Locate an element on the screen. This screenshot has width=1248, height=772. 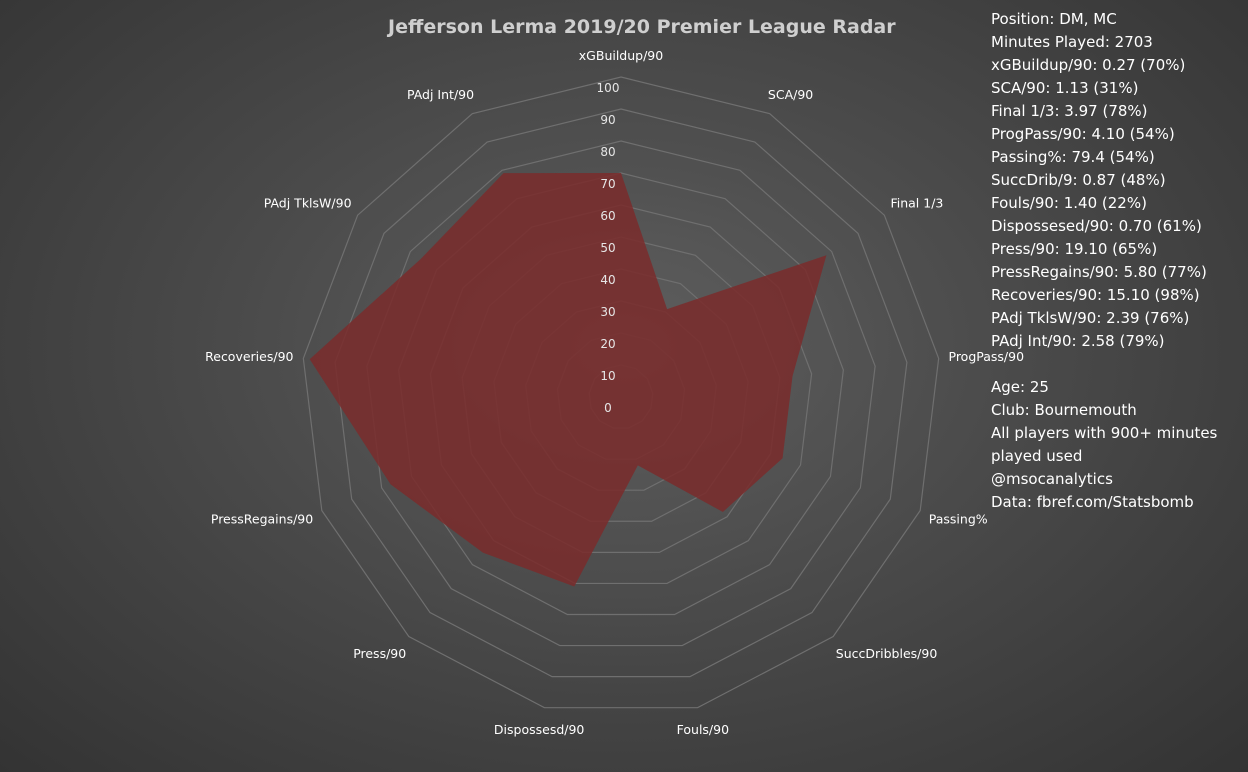
info-line: Final 1/3: 3.97 (78%) is located at coordinates (1069, 111).